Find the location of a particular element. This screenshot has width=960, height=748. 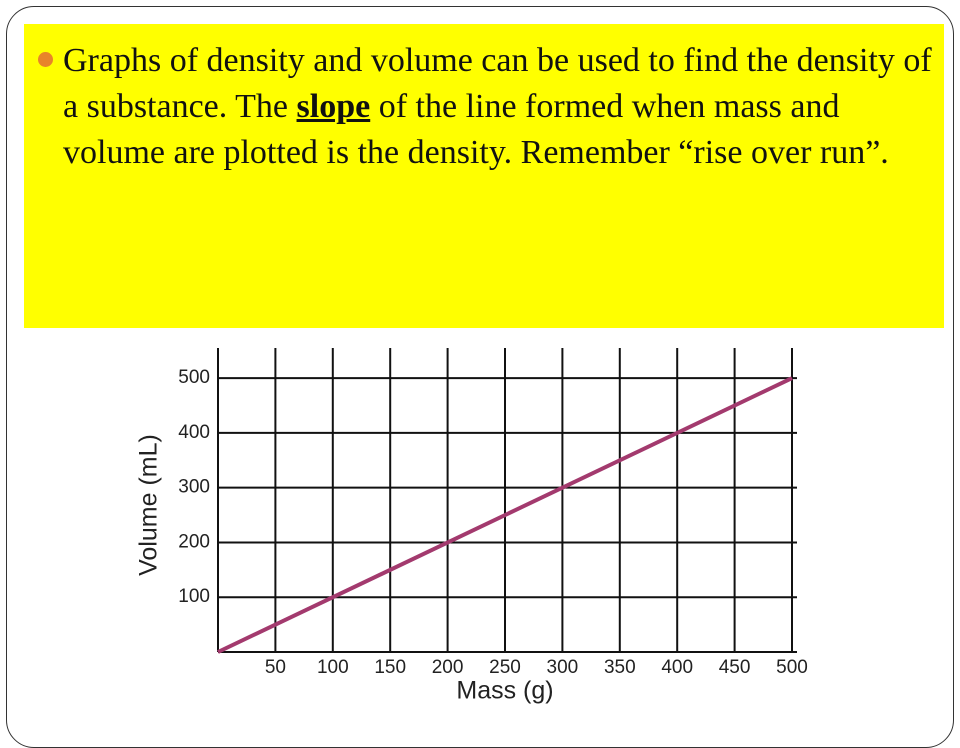

x-tick-label: 50 is located at coordinates (275, 667).